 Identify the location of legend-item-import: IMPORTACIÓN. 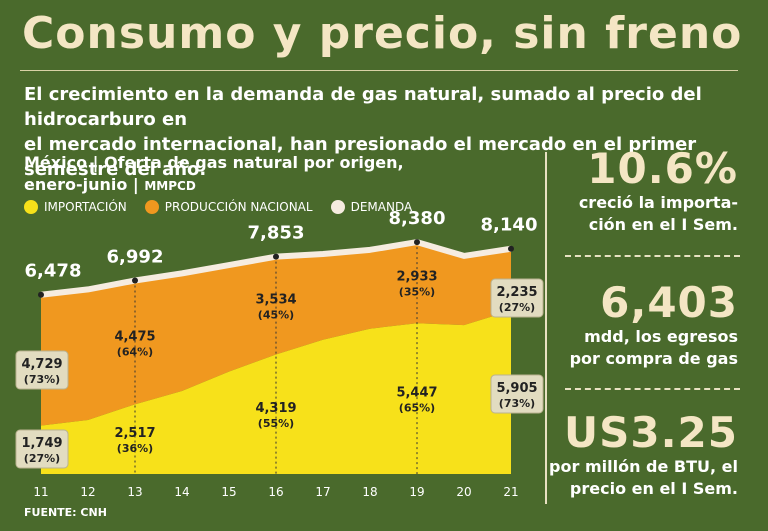
(75, 207).